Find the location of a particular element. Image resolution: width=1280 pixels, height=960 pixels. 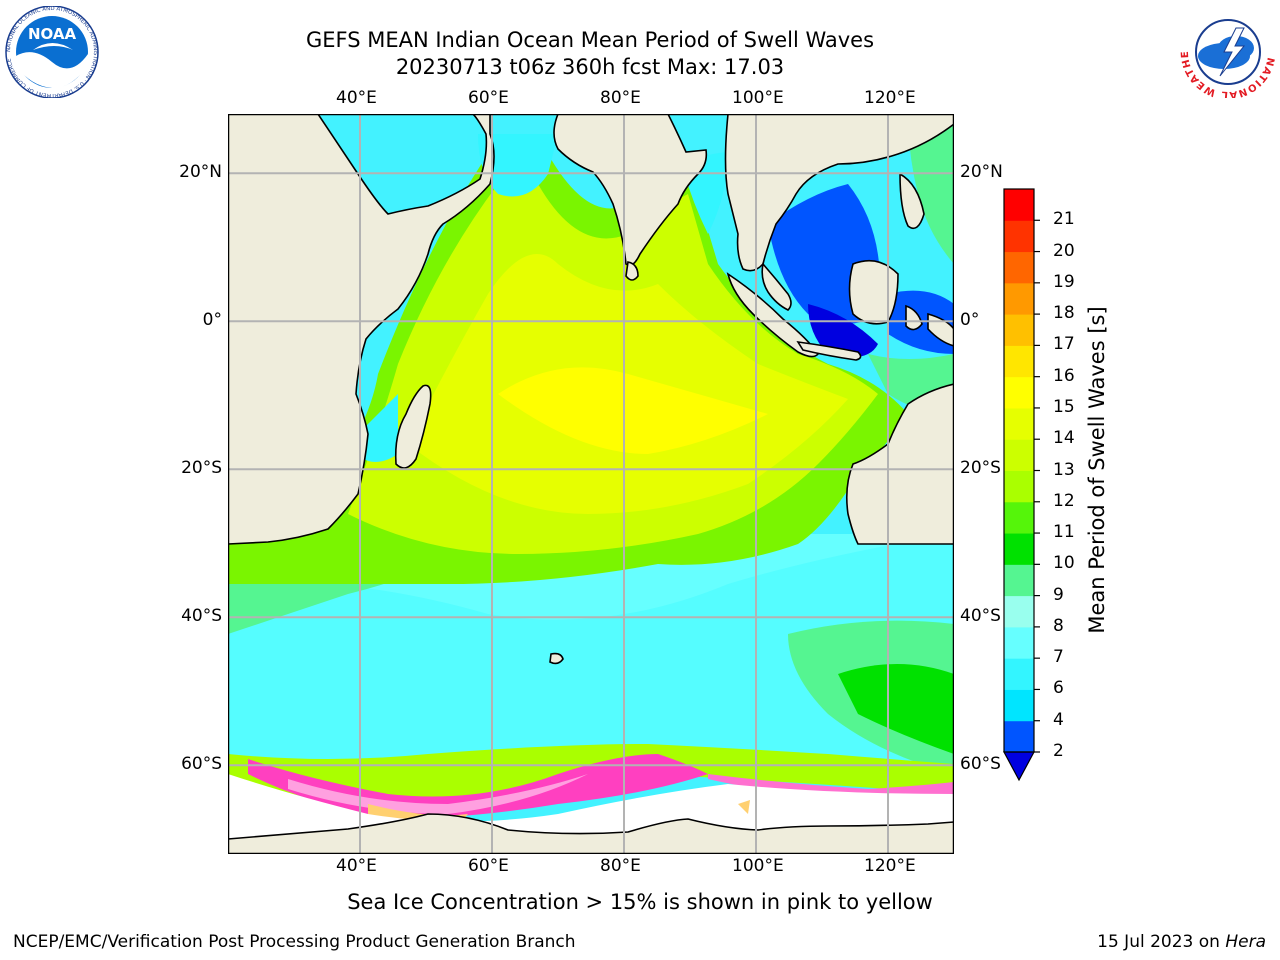

colorbar-level-label: 21 is located at coordinates (1064, 219).